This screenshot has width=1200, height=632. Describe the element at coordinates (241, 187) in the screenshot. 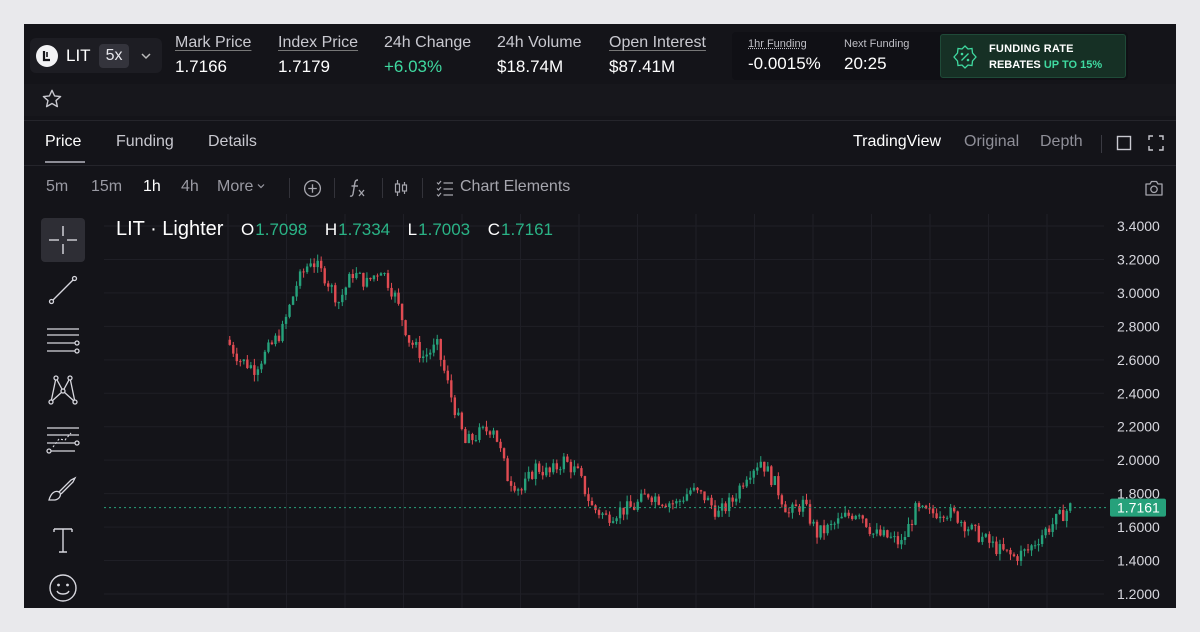

I see `timeframe-more: More` at that location.